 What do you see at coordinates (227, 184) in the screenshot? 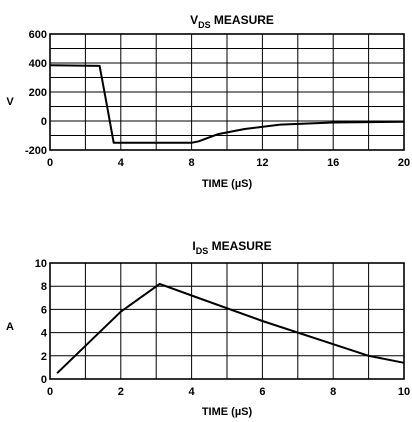
I see `vds-x-axis-label: TIME (µS)` at bounding box center [227, 184].